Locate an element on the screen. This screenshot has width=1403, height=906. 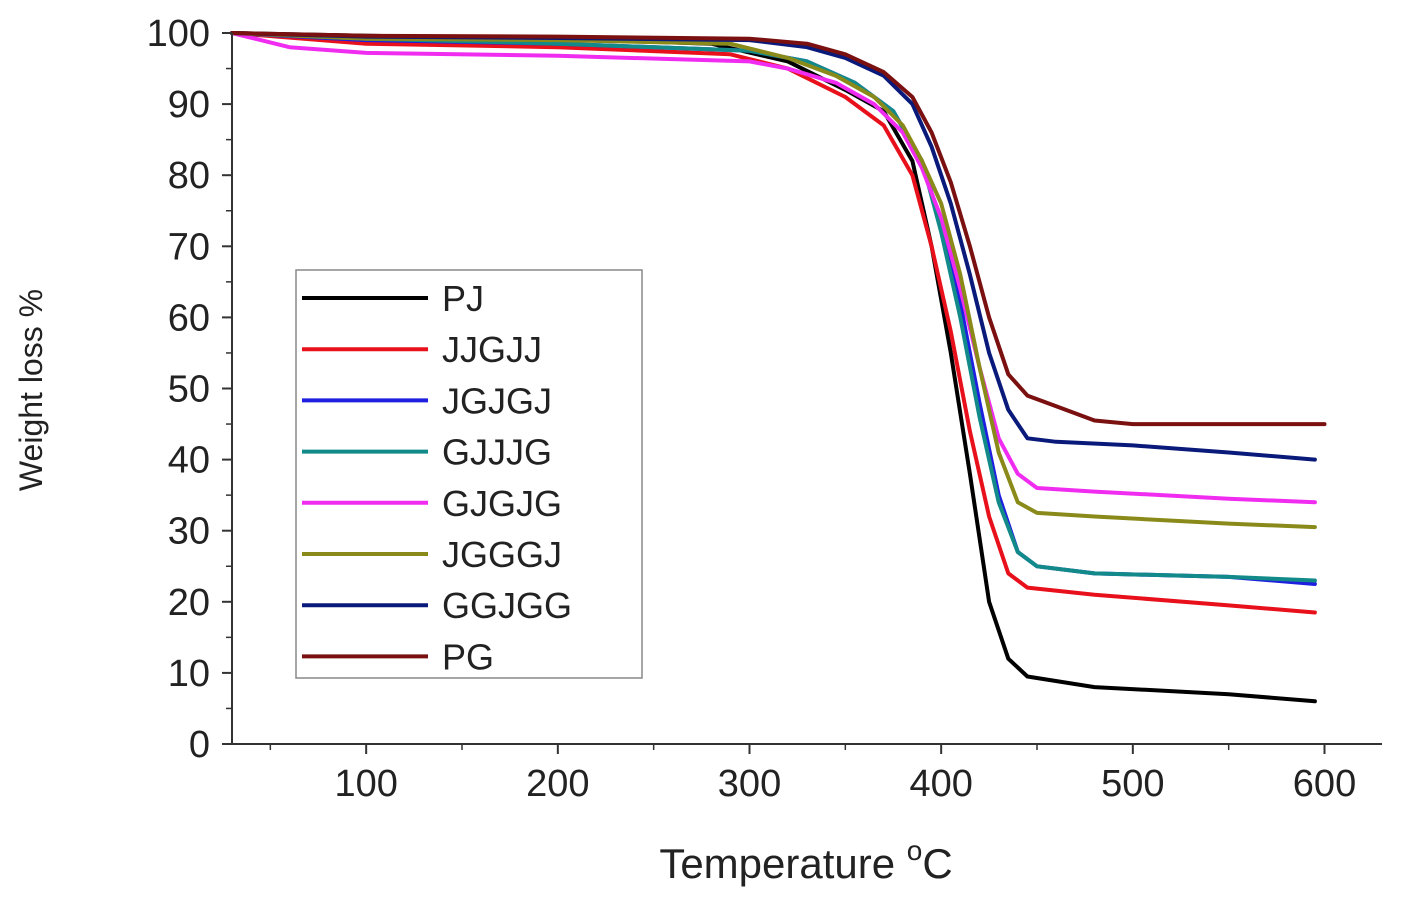
y-tick-label: 50 is located at coordinates (189, 390).